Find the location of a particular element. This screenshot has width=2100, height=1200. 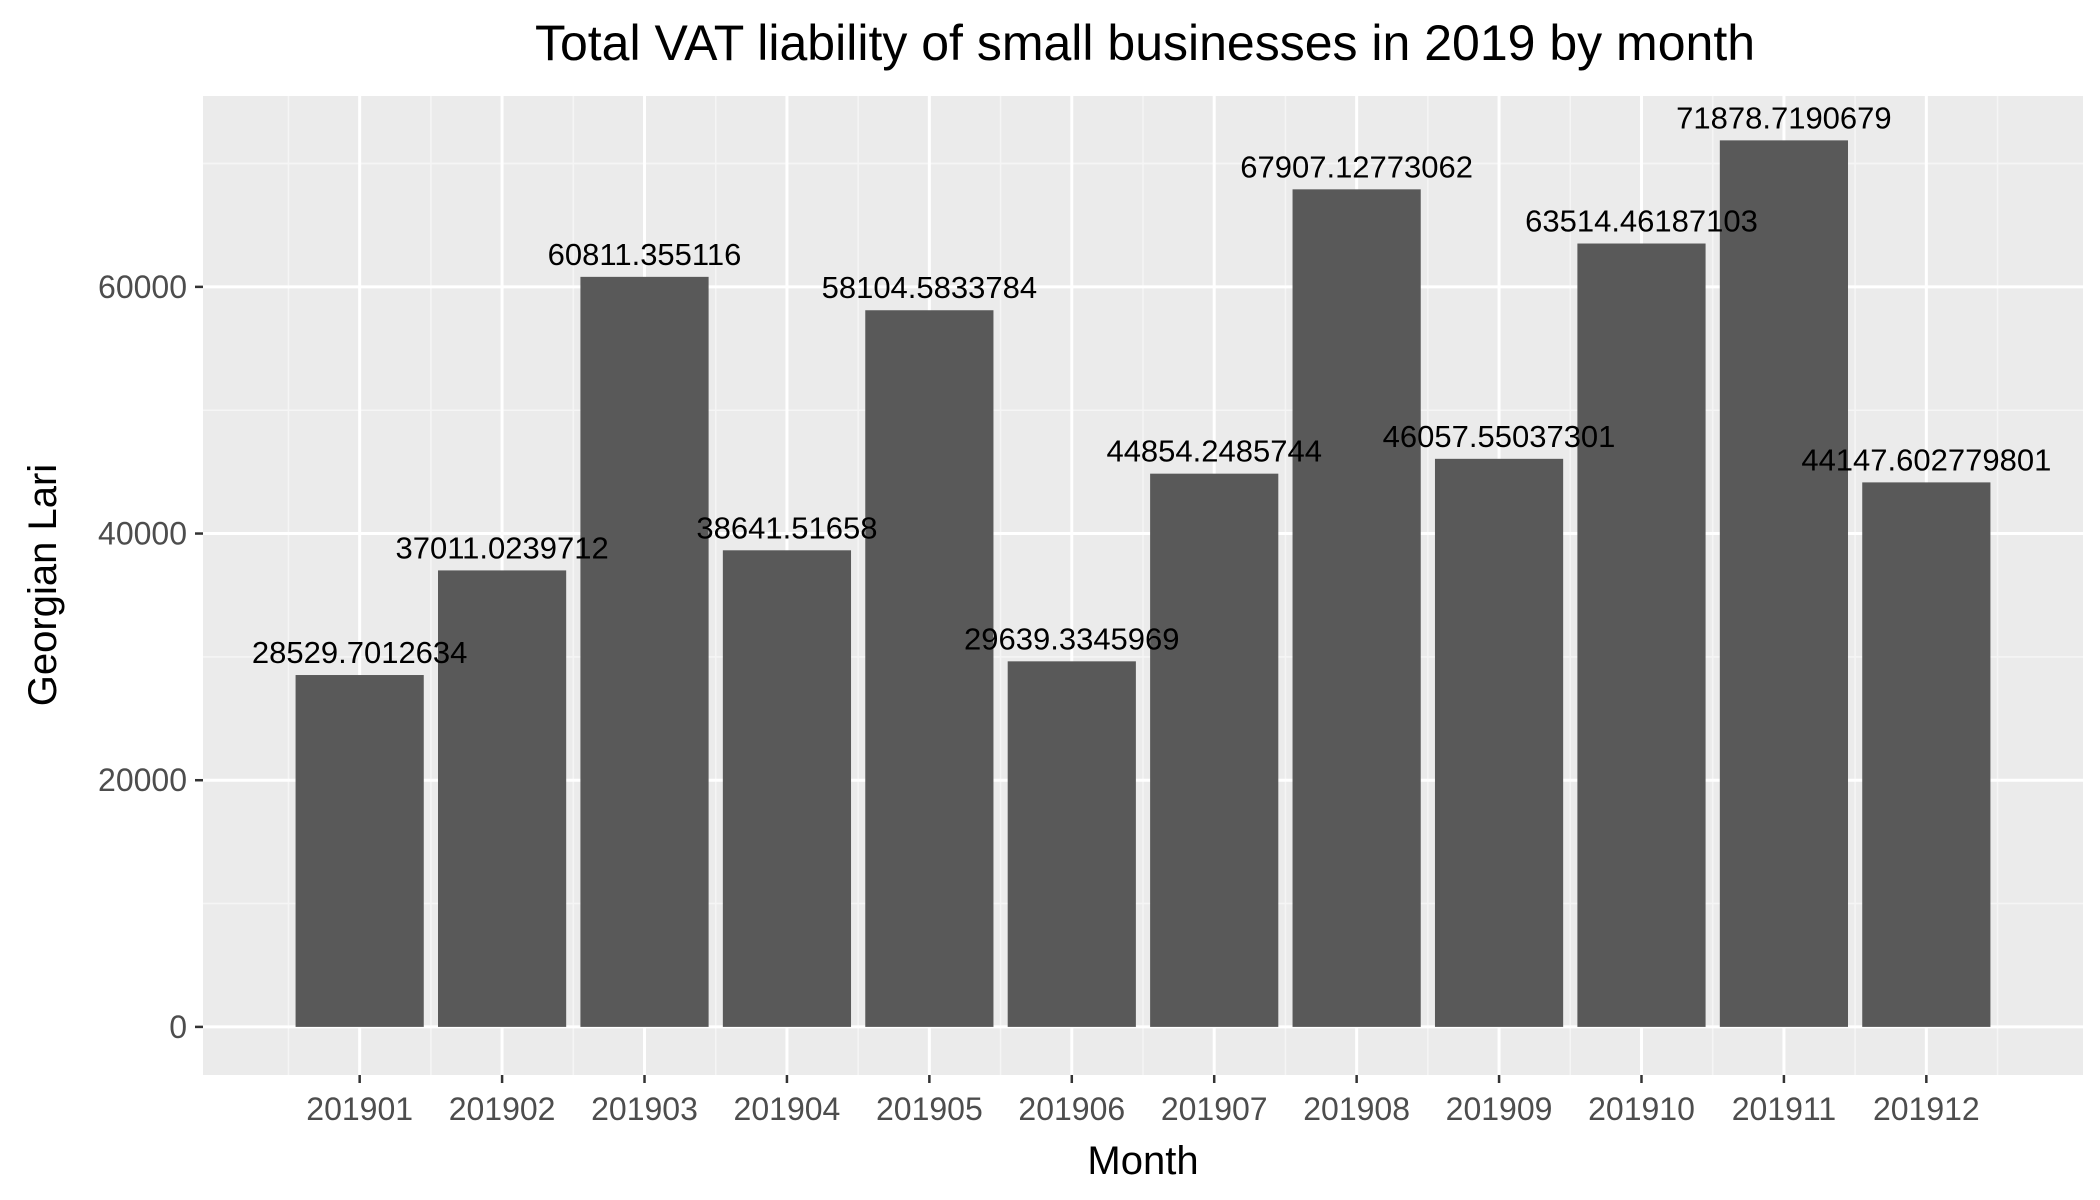

x-tick-label: 201907 is located at coordinates (1214, 1109).